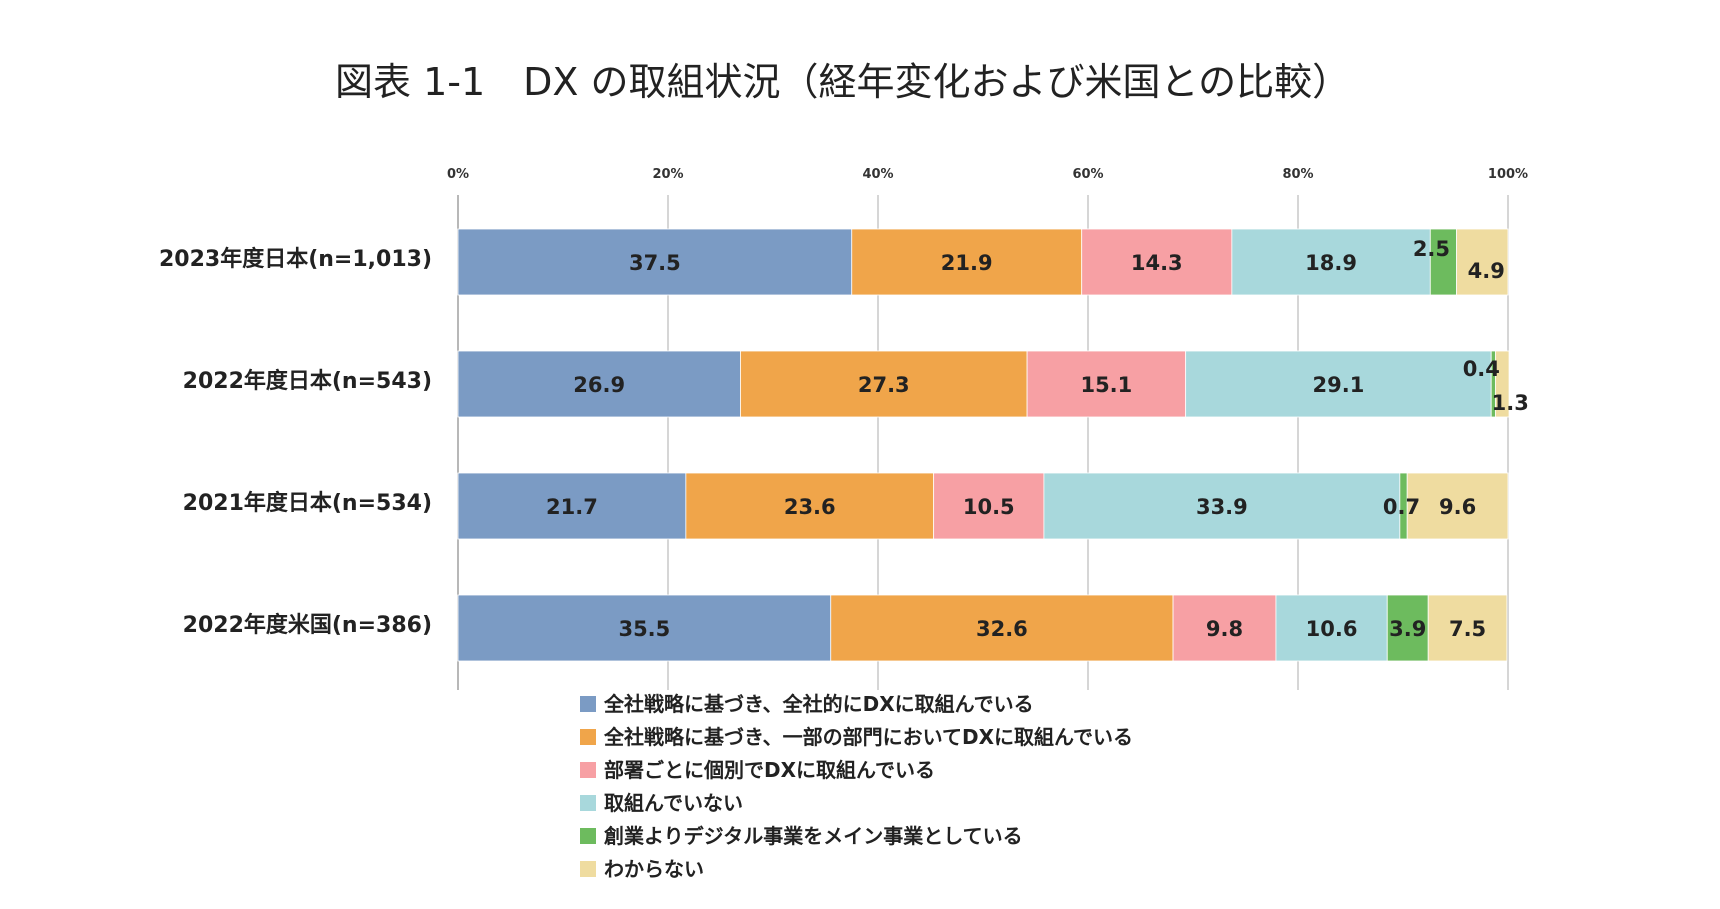 This screenshot has height=909, width=1720. What do you see at coordinates (307, 381) in the screenshot?
I see `category-label: 2022年度日本(n=543)` at bounding box center [307, 381].